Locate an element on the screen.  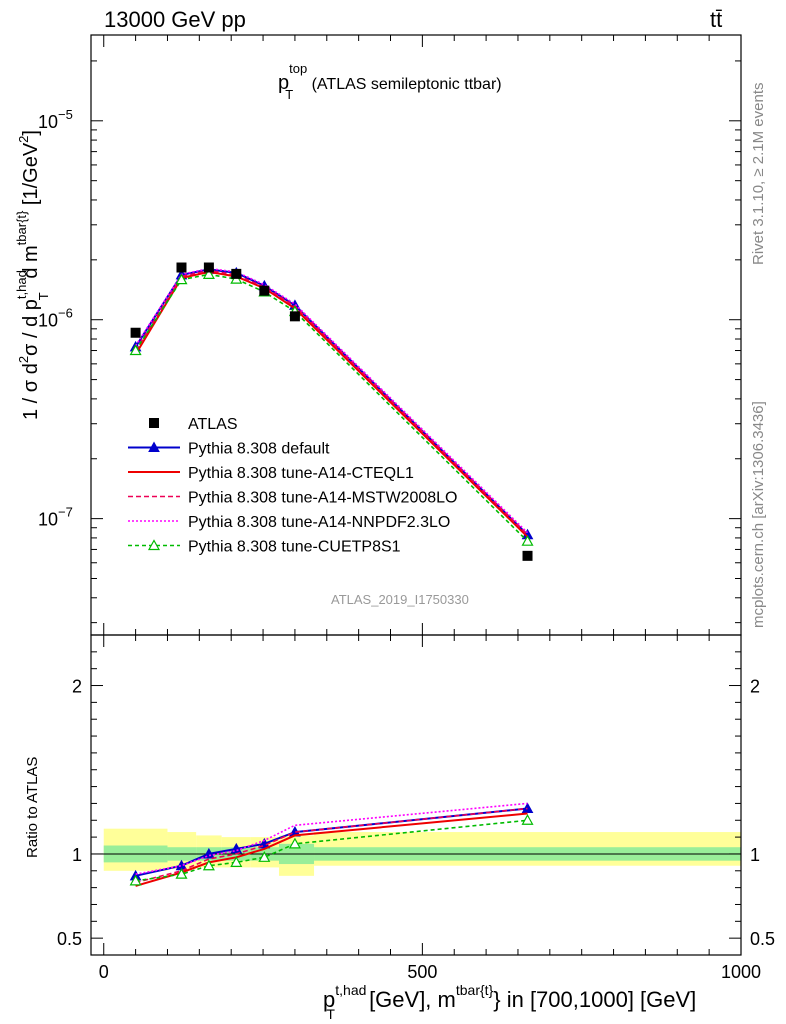
legend-item: Pythia 8.308 default is located at coordinates (229, 449).